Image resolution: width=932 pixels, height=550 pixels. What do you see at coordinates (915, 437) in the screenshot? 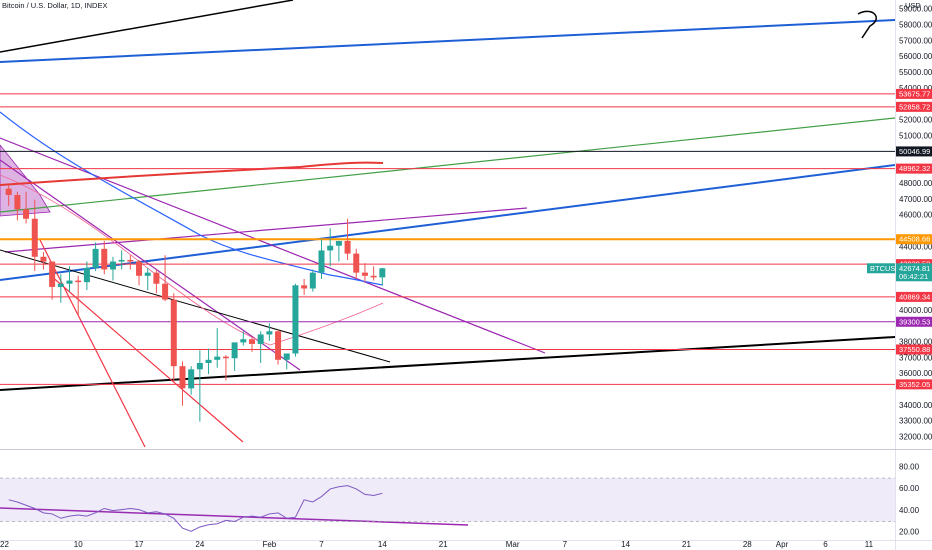
I see `y-tick-label: 32000.00` at bounding box center [915, 437].